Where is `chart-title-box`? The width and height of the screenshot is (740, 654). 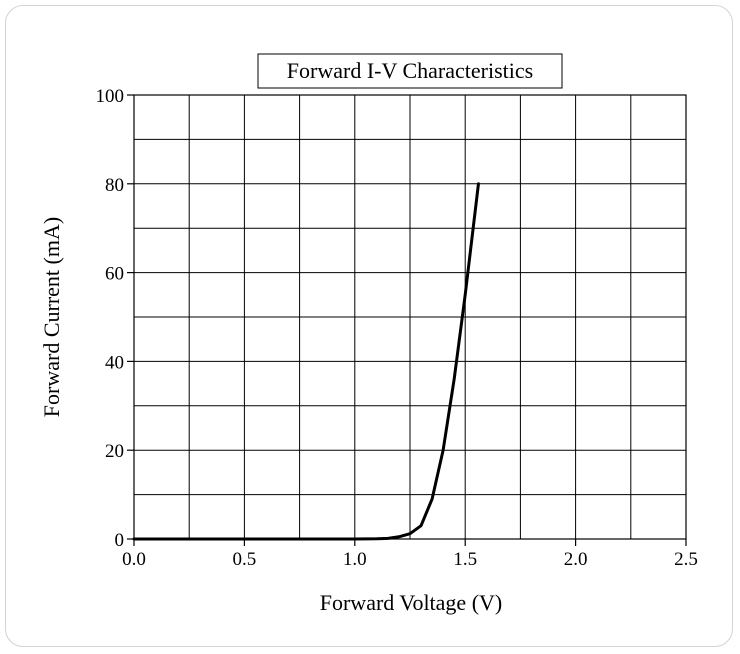
chart-title-box is located at coordinates (410, 71).